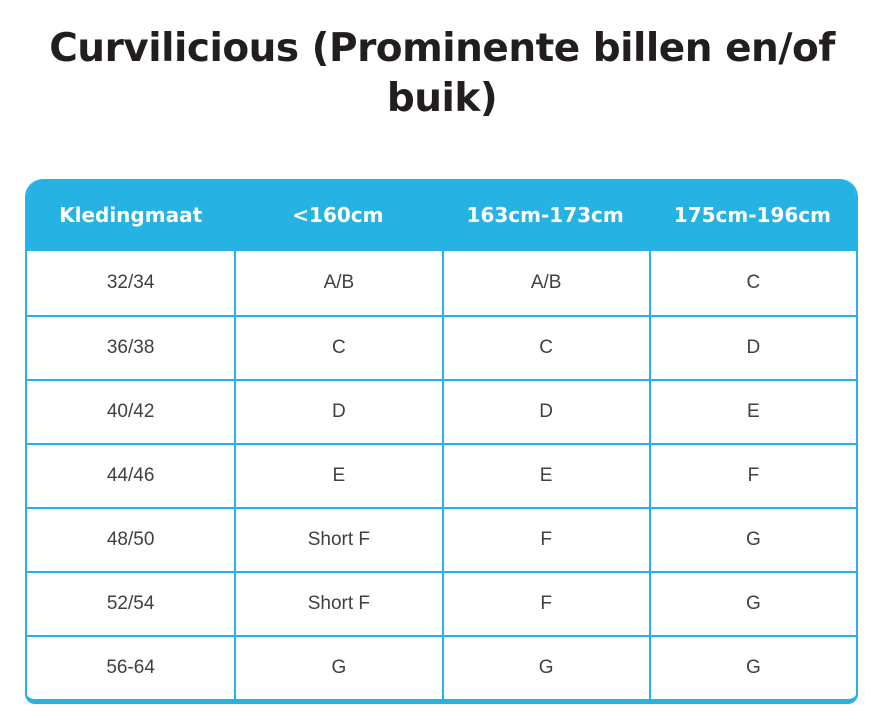 The image size is (884, 718). I want to click on table-row: 40/42 D D E, so click(441, 411).